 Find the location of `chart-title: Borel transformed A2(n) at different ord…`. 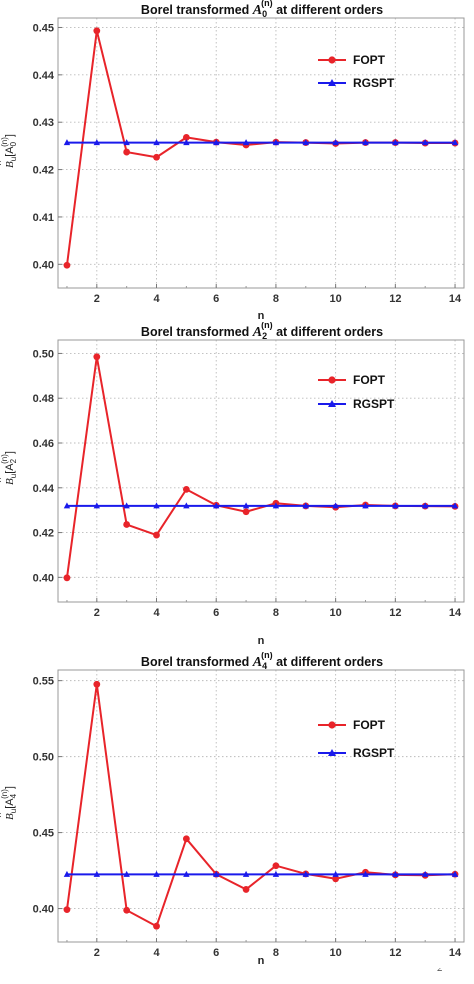

chart-title: Borel transformed A2(n) at different ord… is located at coordinates (262, 331).